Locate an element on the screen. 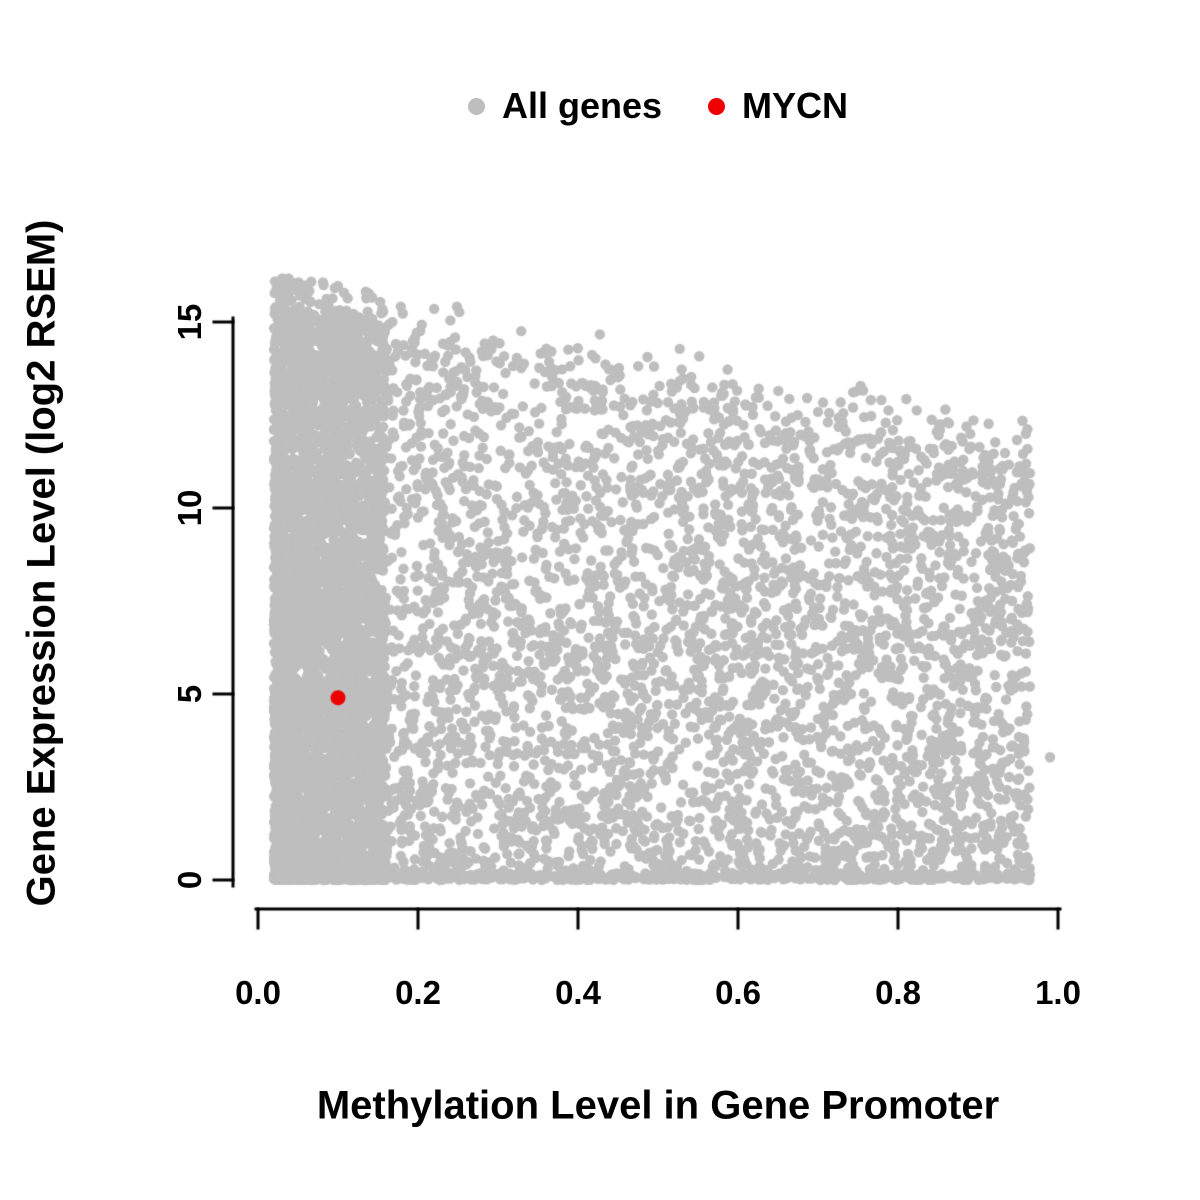 This screenshot has width=1200, height=1200. x-tick-label: 0.0 is located at coordinates (258, 992).